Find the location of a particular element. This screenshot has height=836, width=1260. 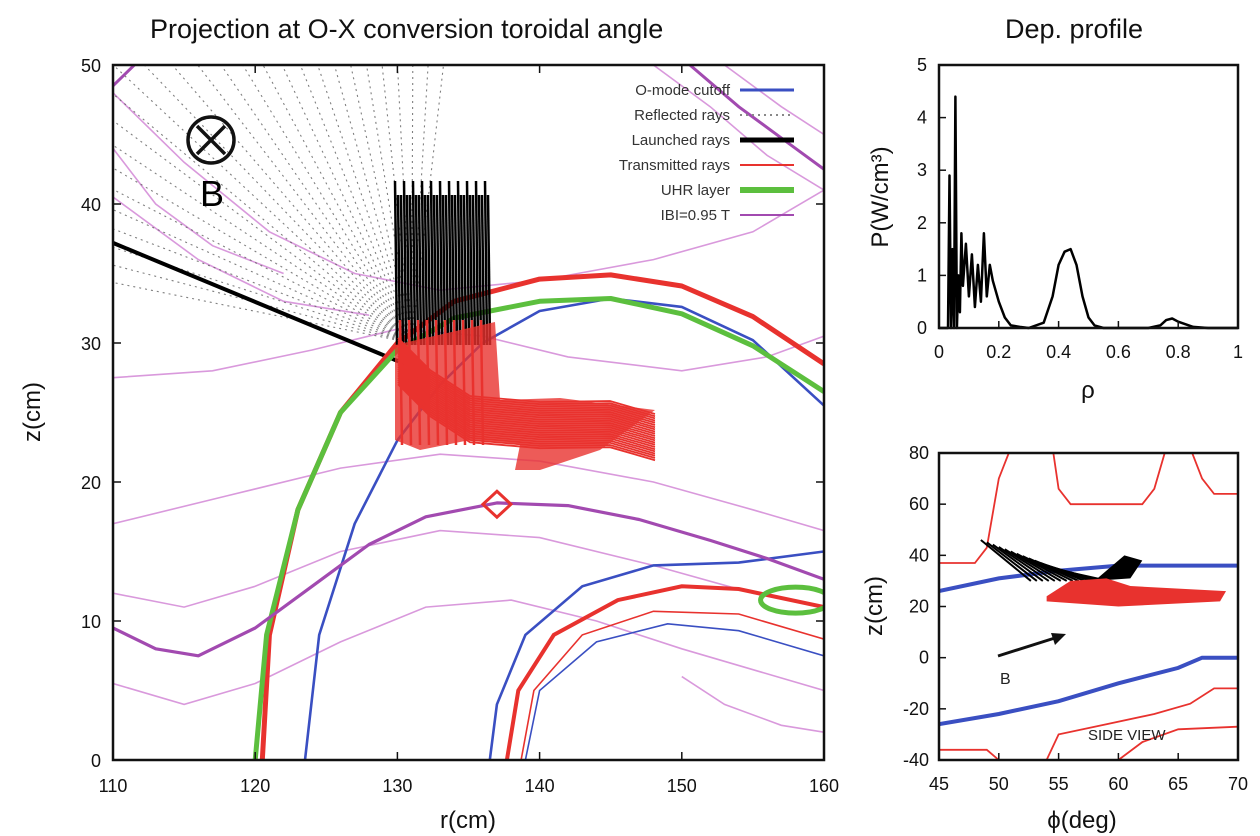

side-plot-frame is located at coordinates (1088, 606).